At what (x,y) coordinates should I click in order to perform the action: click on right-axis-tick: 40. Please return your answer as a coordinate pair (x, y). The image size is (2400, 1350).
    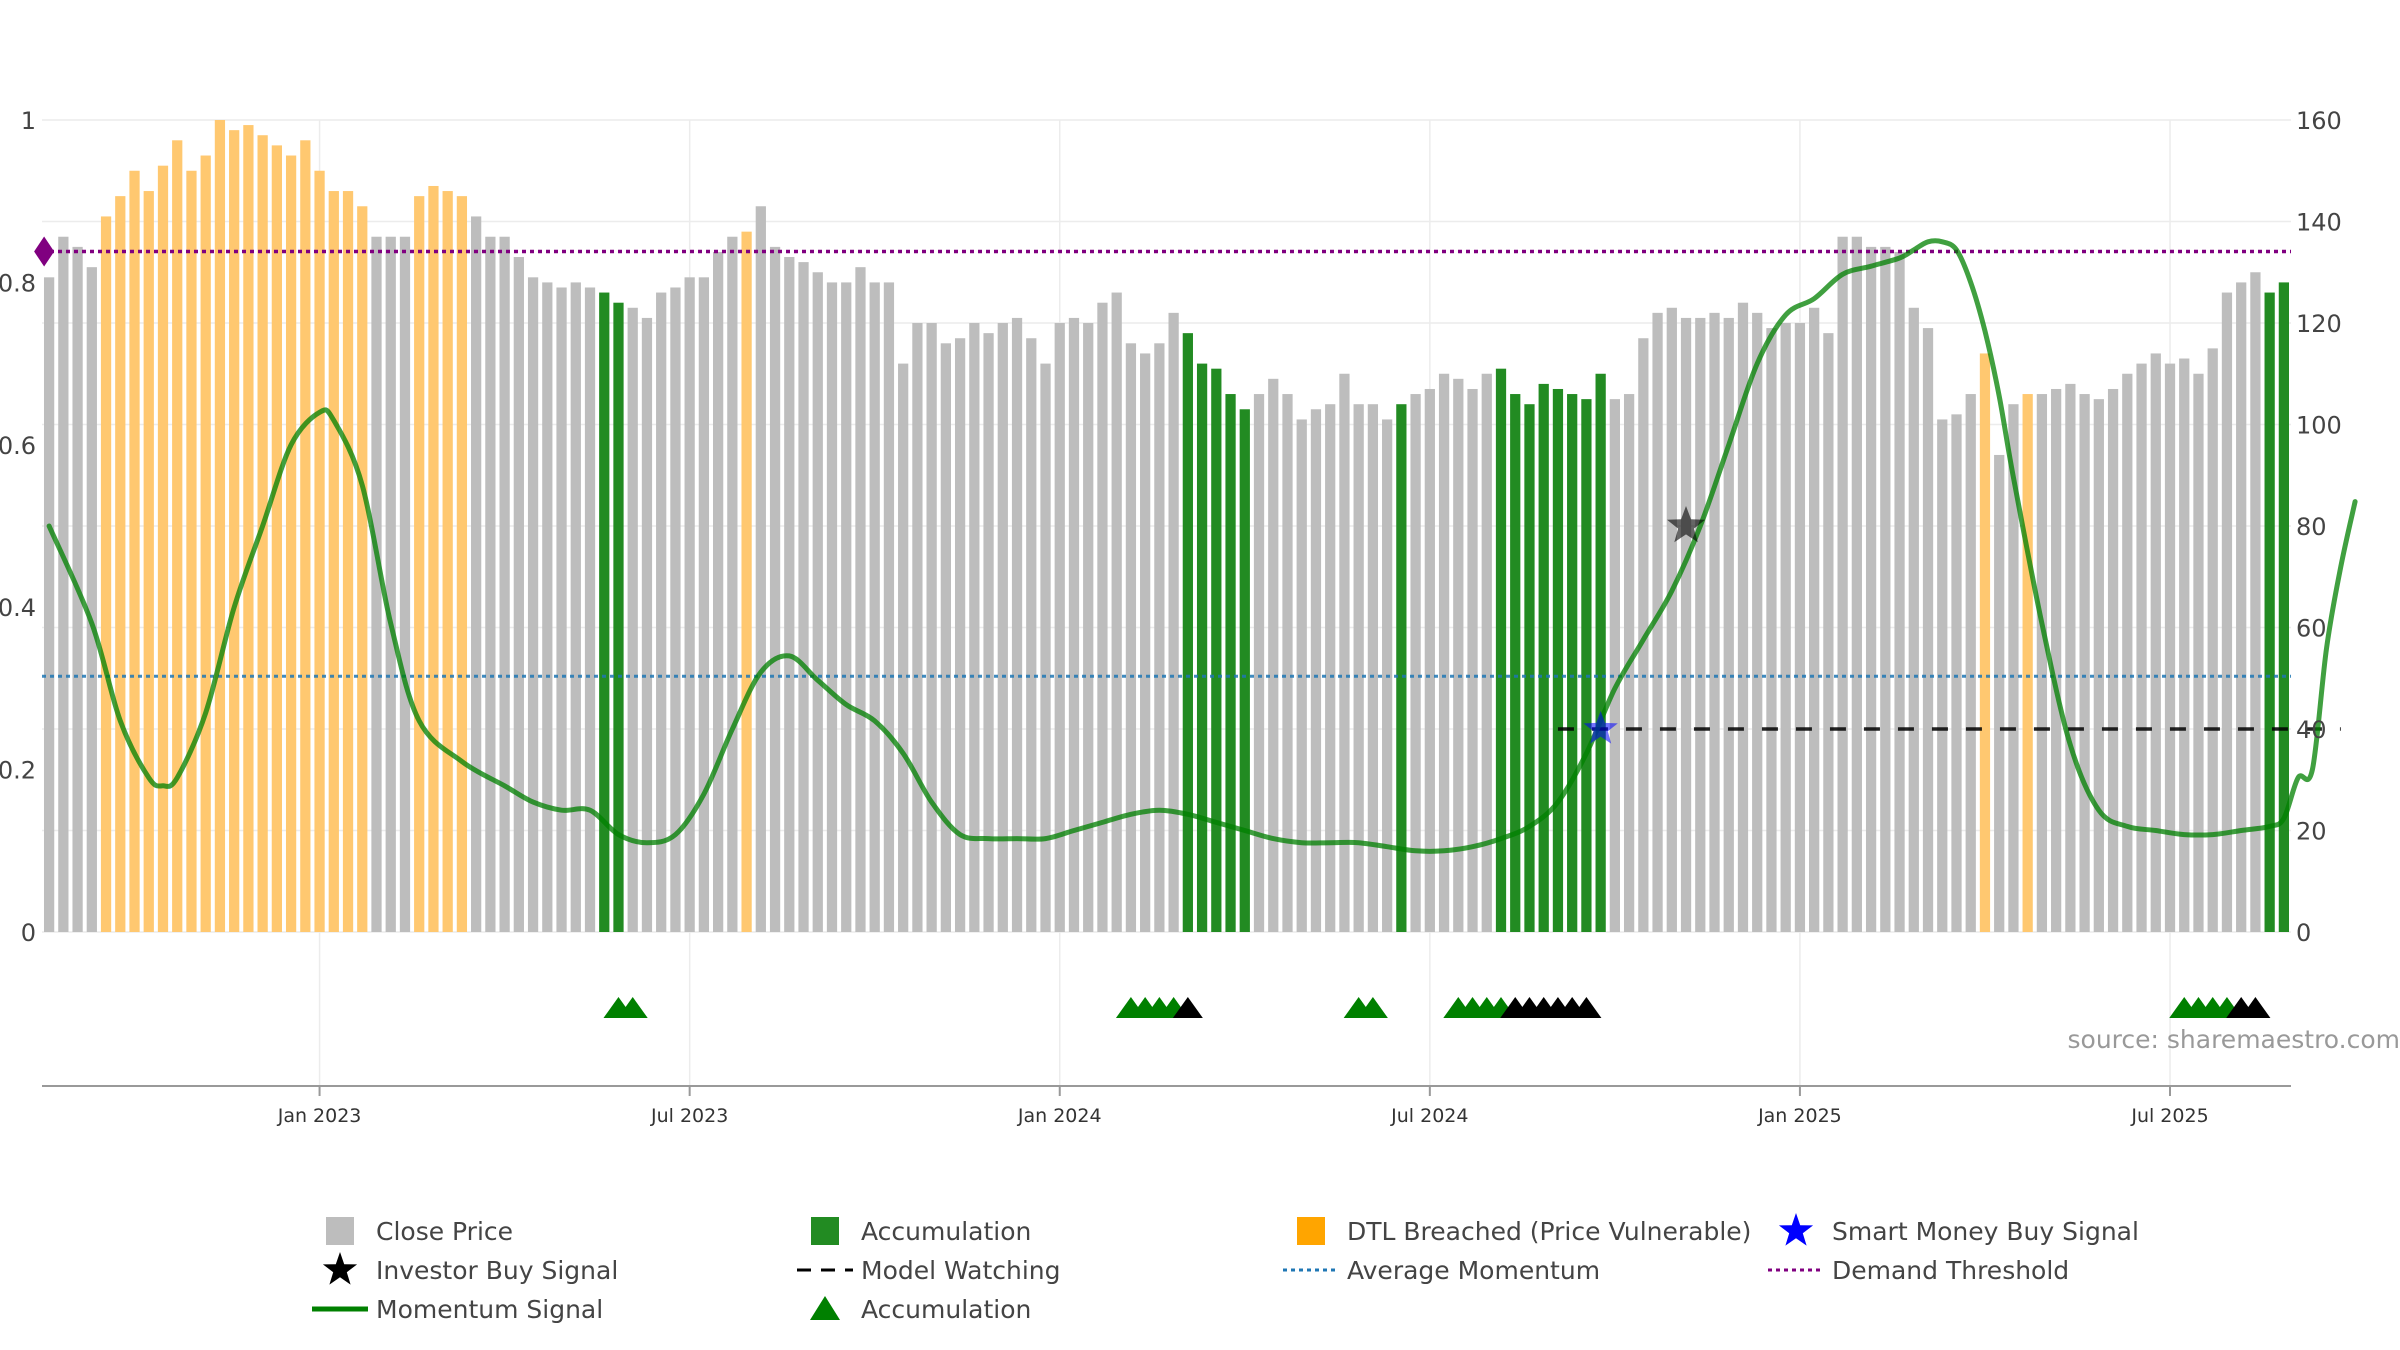
    Looking at the image, I should click on (2311, 730).